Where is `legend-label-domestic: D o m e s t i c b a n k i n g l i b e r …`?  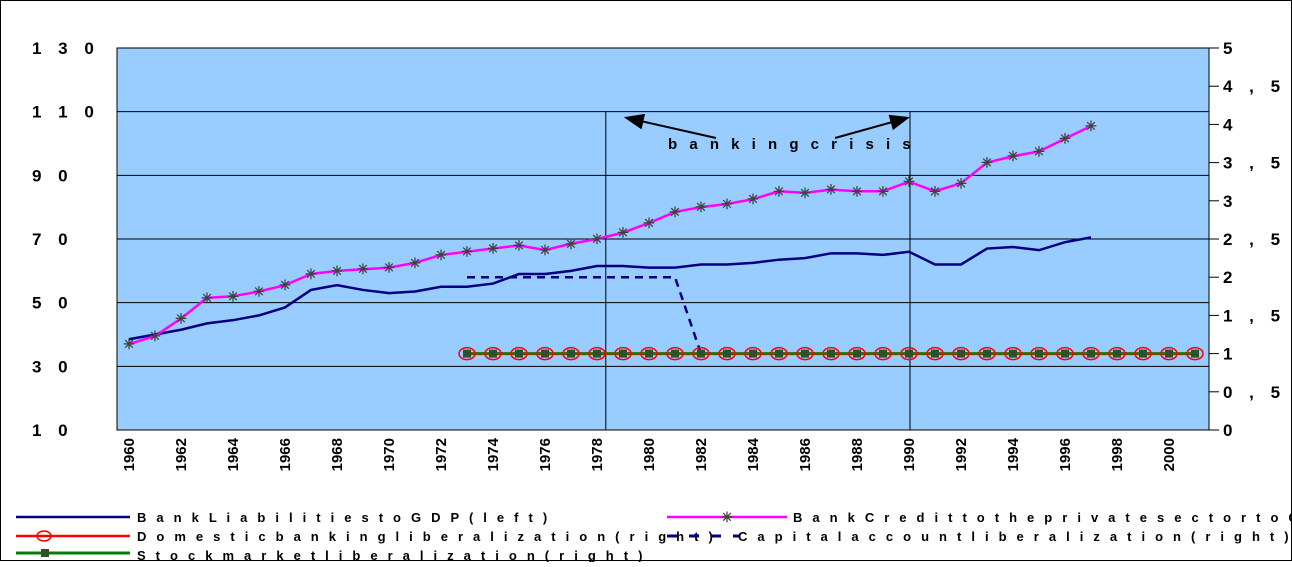 legend-label-domestic: D o m e s t i c b a n k i n g l i b e r … is located at coordinates (426, 536).